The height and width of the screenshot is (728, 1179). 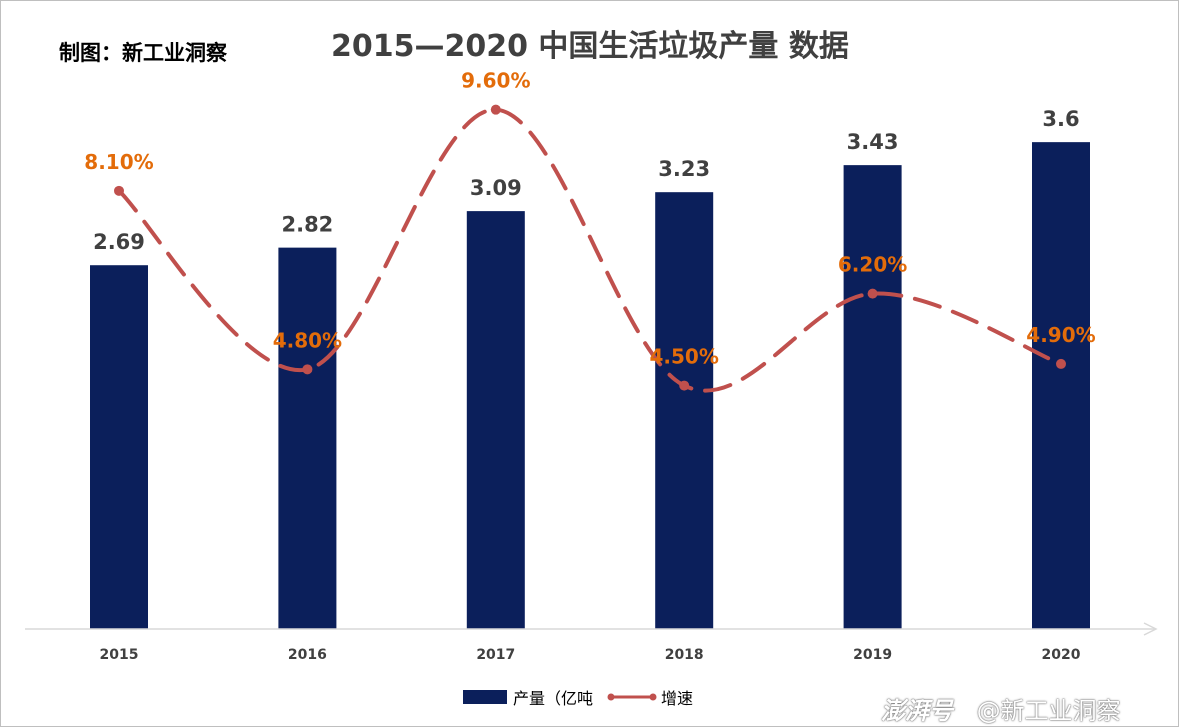 What do you see at coordinates (872, 655) in the screenshot?
I see `x-tick-label: 2019` at bounding box center [872, 655].